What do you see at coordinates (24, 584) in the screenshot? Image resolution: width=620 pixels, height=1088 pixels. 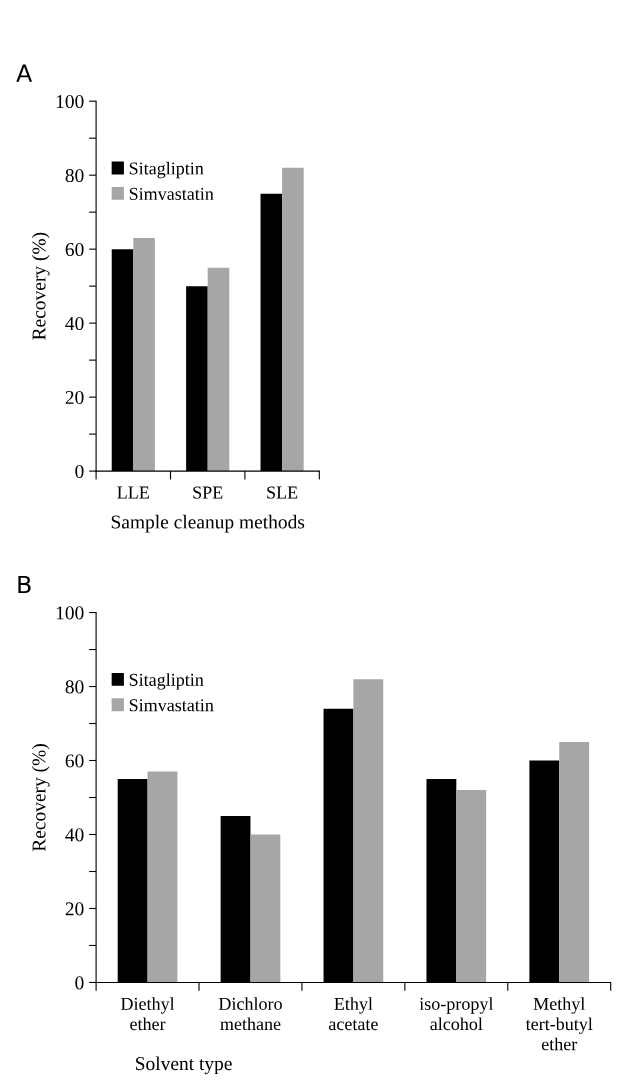 I see `chart-title: B` at bounding box center [24, 584].